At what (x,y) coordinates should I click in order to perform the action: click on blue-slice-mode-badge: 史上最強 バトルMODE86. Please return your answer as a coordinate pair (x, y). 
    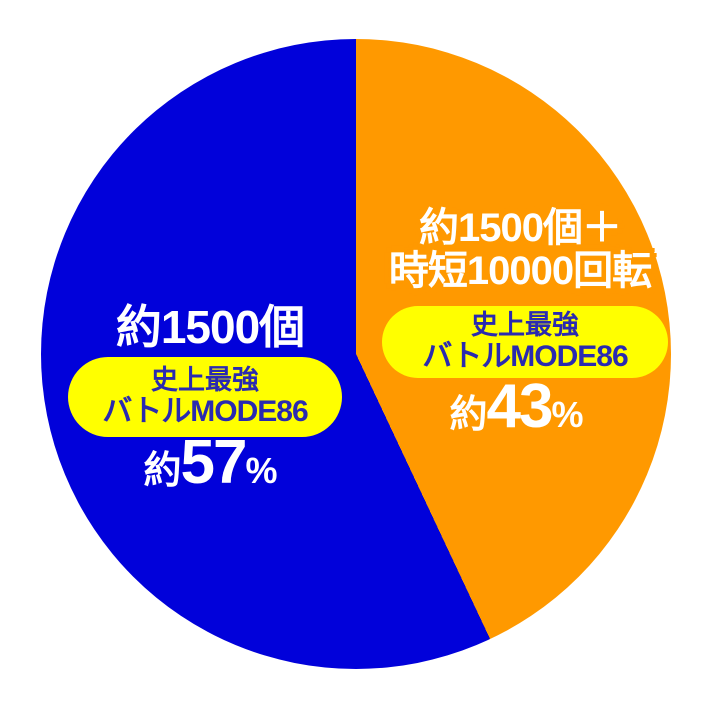
    Looking at the image, I should click on (205, 397).